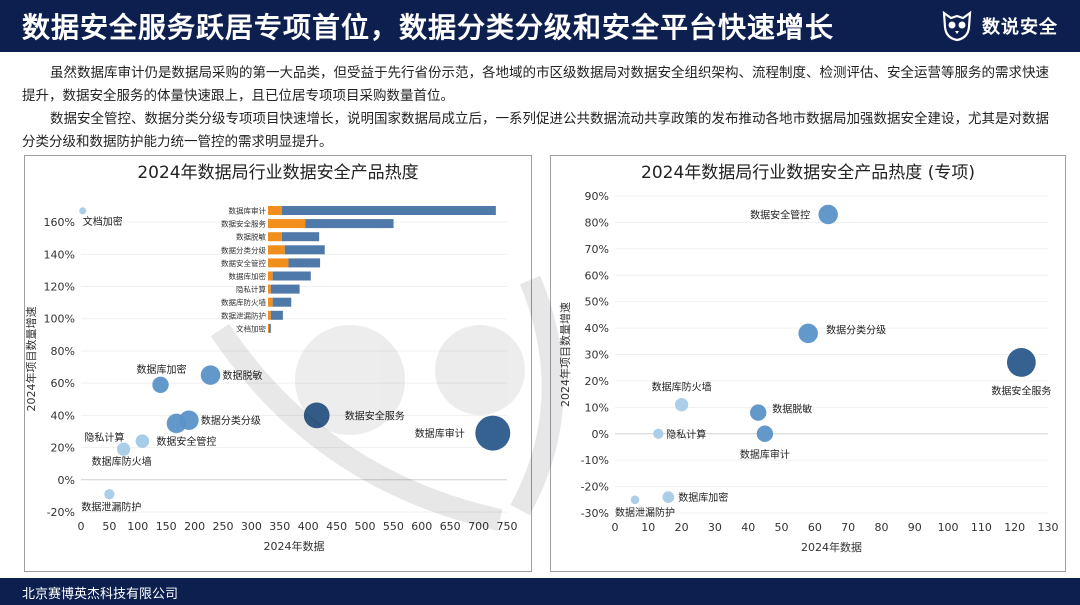 Image resolution: width=1080 pixels, height=605 pixels. What do you see at coordinates (1048, 527) in the screenshot?
I see `x-tick-label: 130` at bounding box center [1048, 527].